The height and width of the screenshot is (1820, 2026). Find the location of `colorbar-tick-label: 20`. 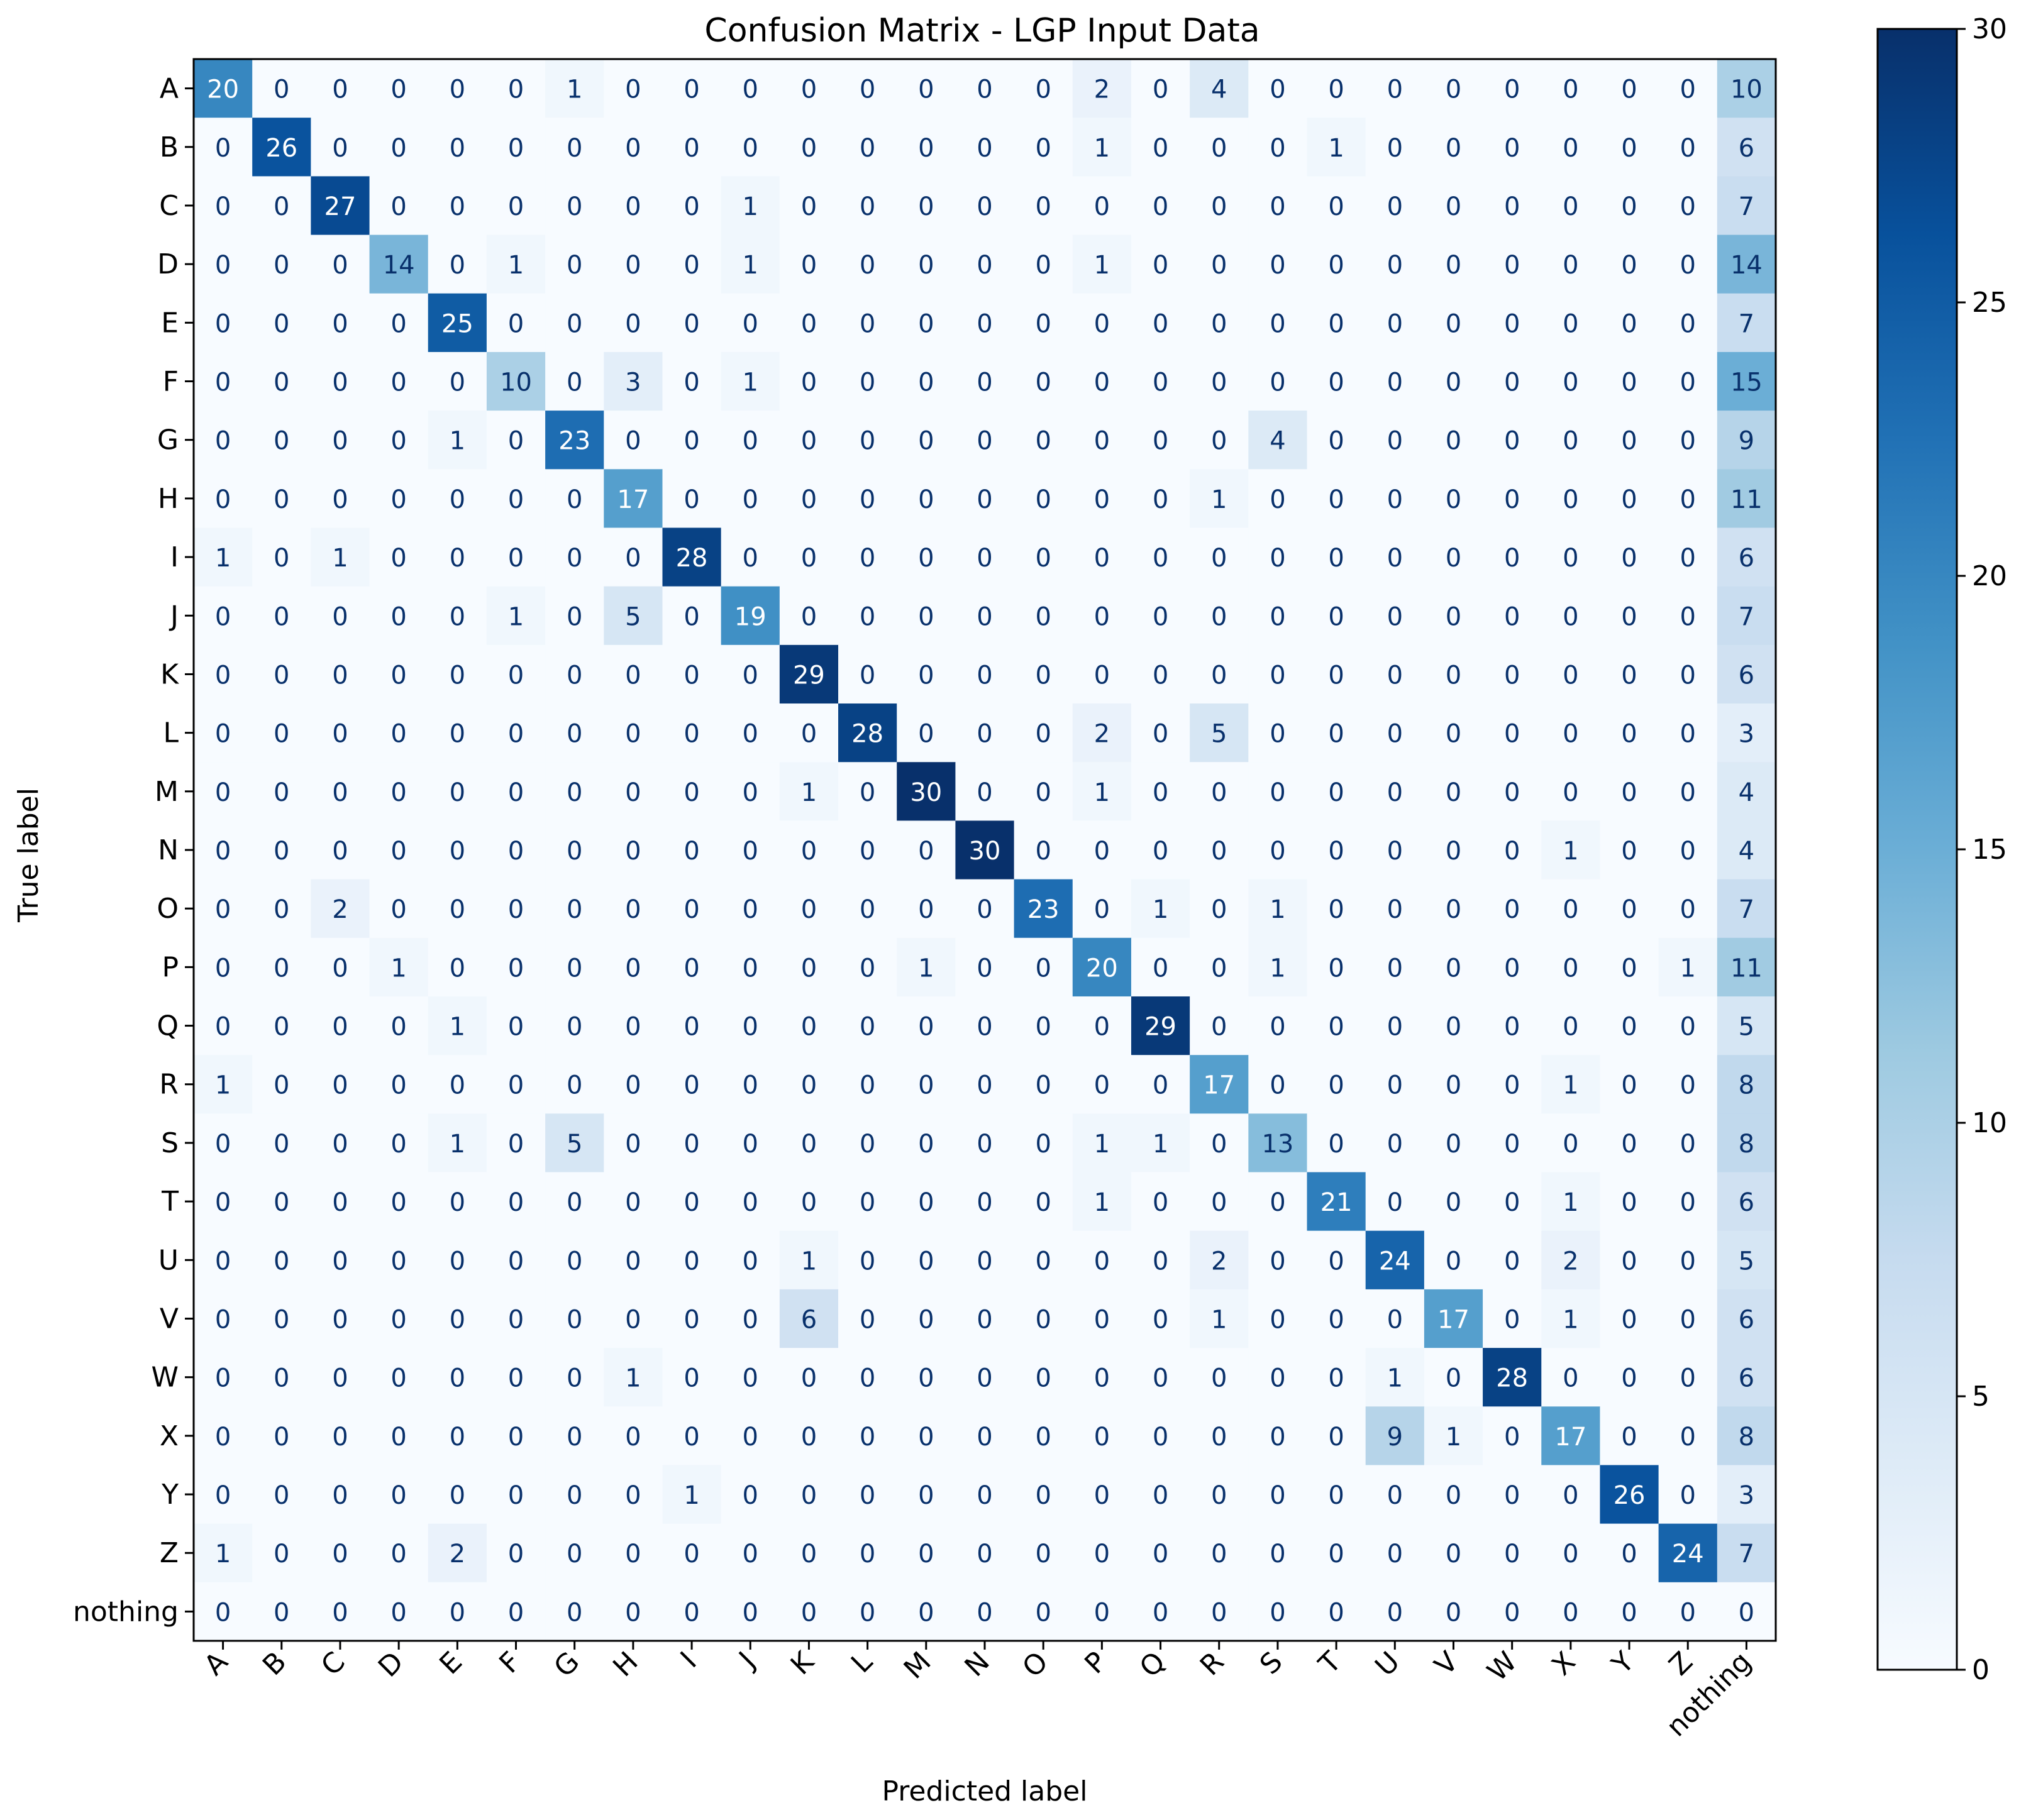

colorbar-tick-label: 20 is located at coordinates (1989, 576).